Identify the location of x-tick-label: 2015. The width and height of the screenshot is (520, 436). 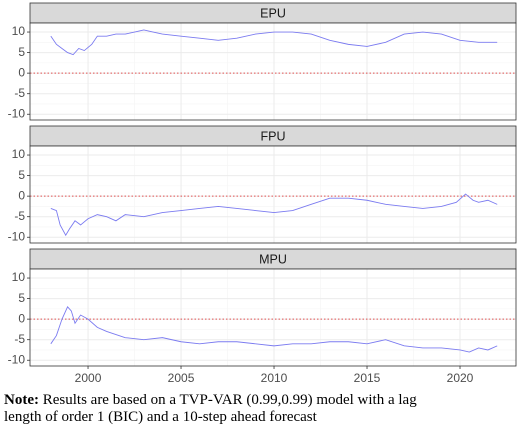
(367, 378).